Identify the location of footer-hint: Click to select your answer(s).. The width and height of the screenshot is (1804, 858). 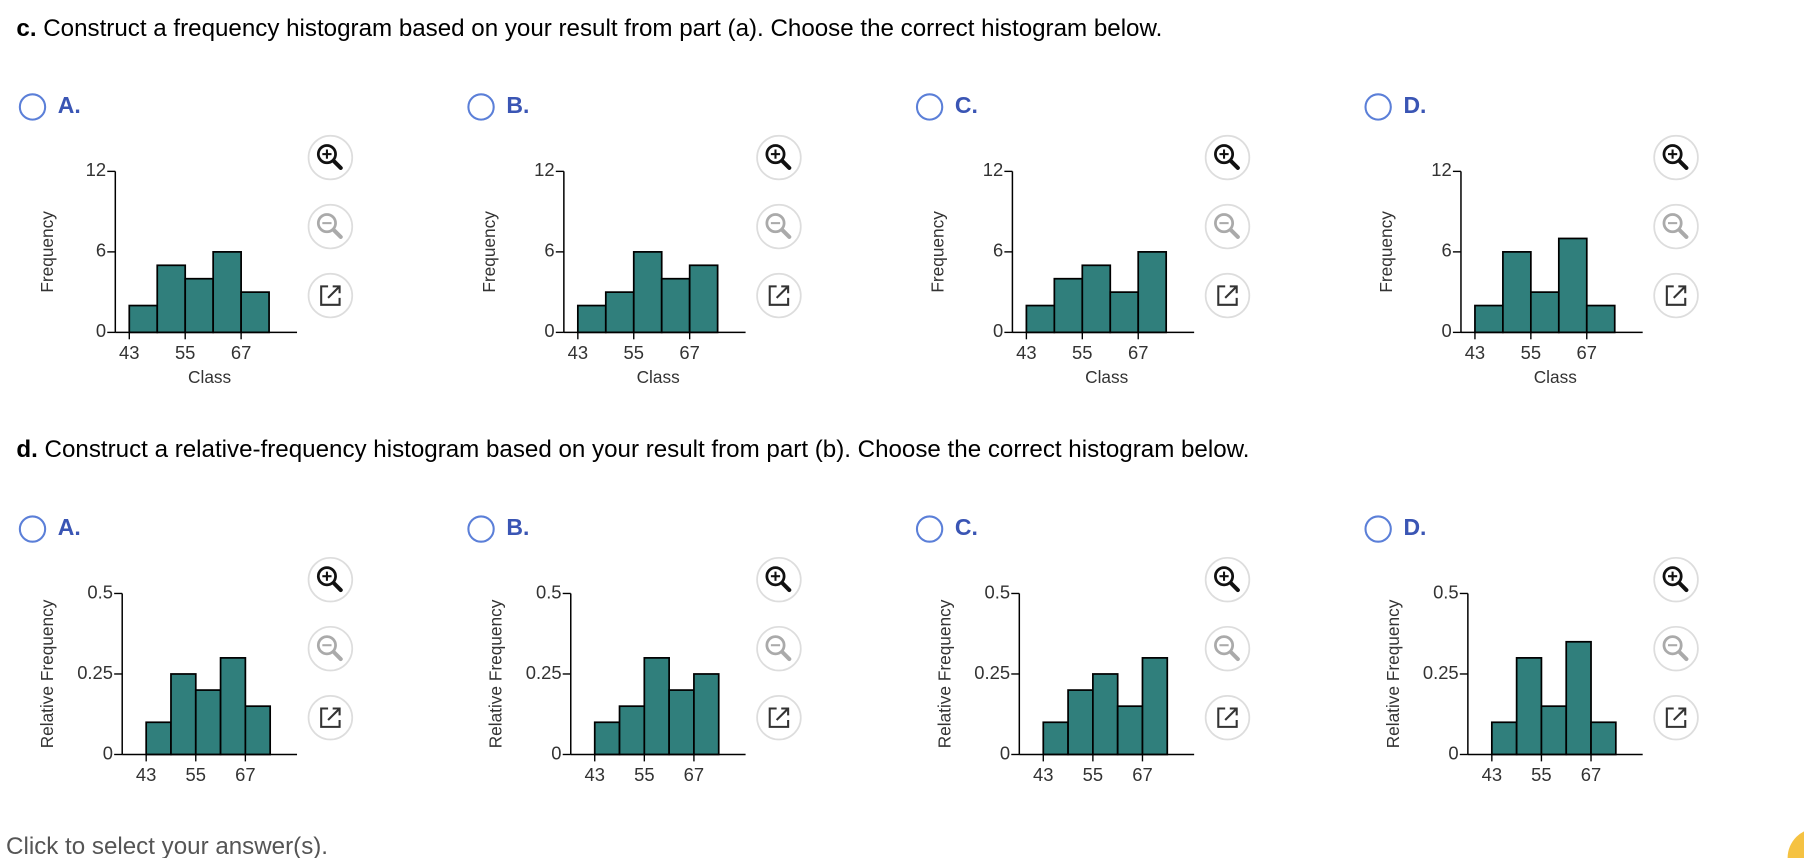
(167, 845).